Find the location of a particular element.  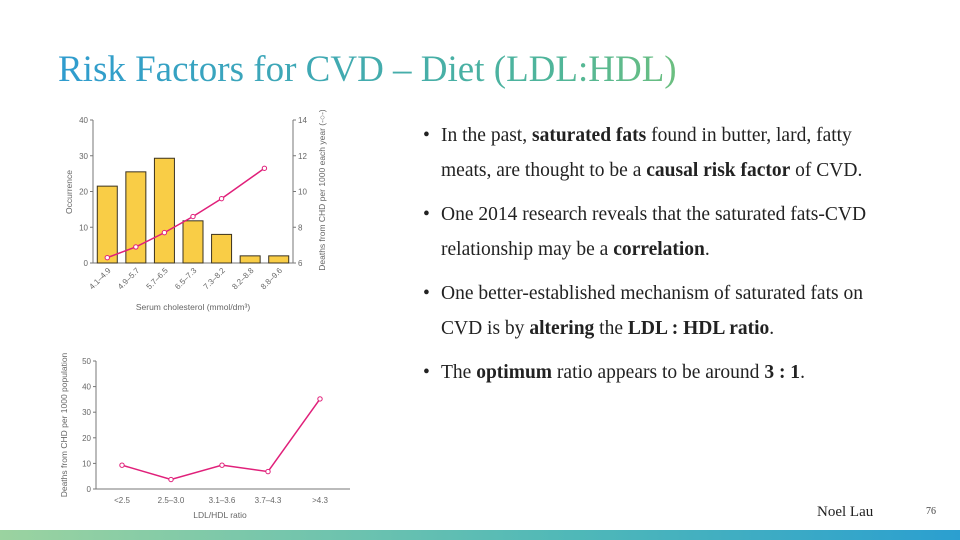

x-tick-label: 8.8–9.6 is located at coordinates (272, 279).